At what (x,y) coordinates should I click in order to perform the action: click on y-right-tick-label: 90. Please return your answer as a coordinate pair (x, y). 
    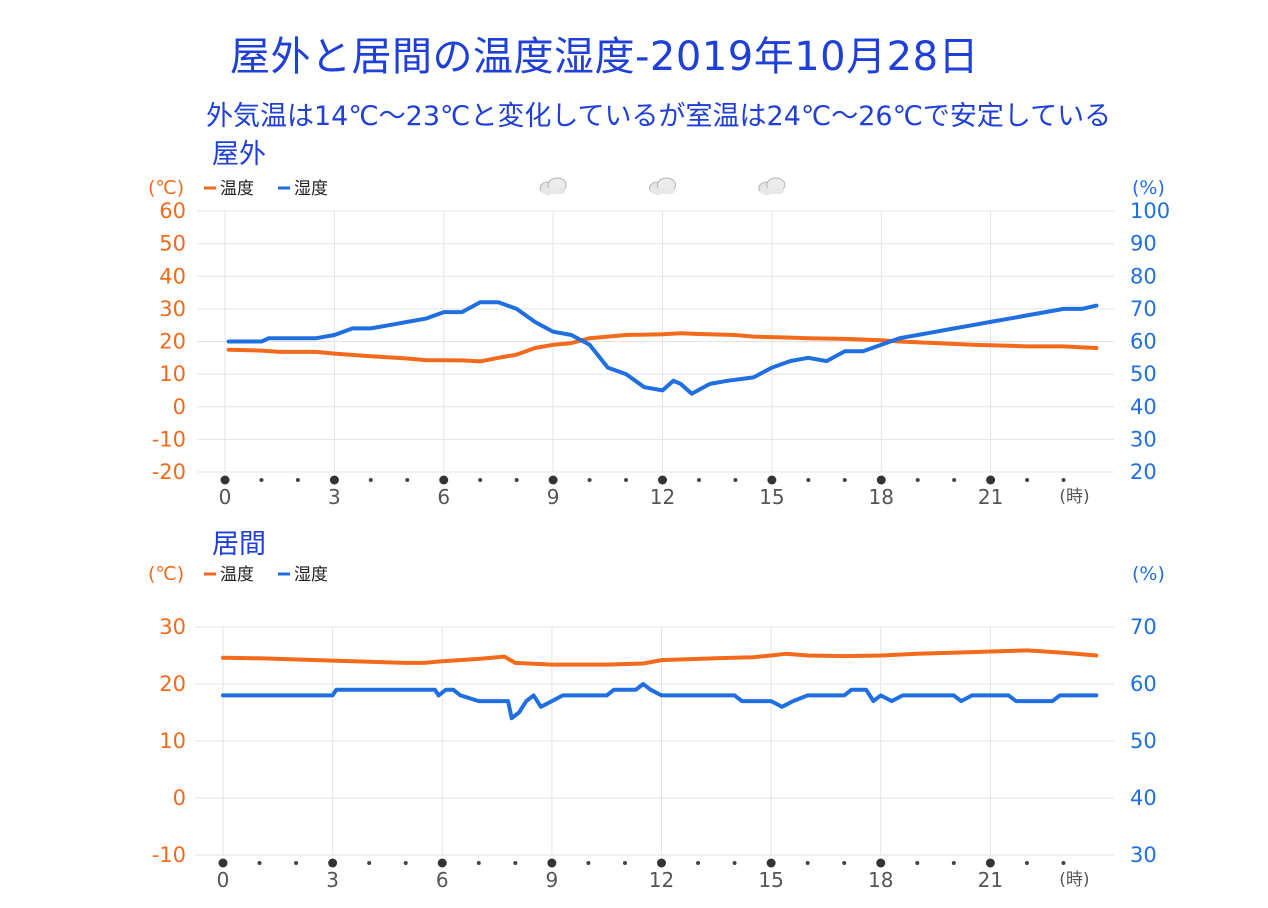
    Looking at the image, I should click on (1143, 244).